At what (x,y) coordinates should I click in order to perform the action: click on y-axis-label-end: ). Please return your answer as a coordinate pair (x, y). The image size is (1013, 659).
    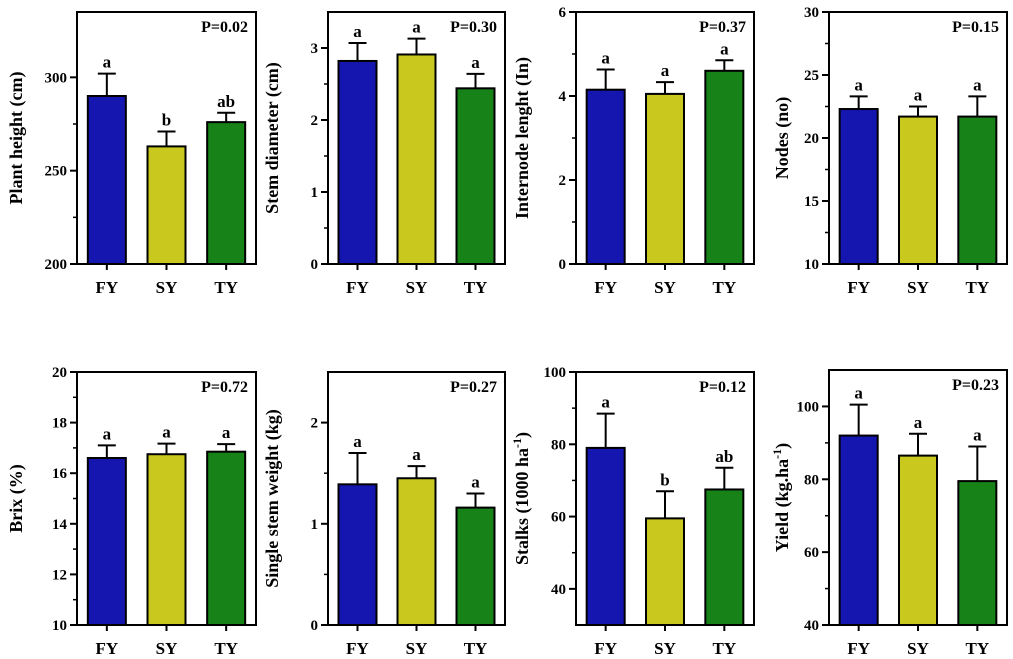
    Looking at the image, I should click on (782, 446).